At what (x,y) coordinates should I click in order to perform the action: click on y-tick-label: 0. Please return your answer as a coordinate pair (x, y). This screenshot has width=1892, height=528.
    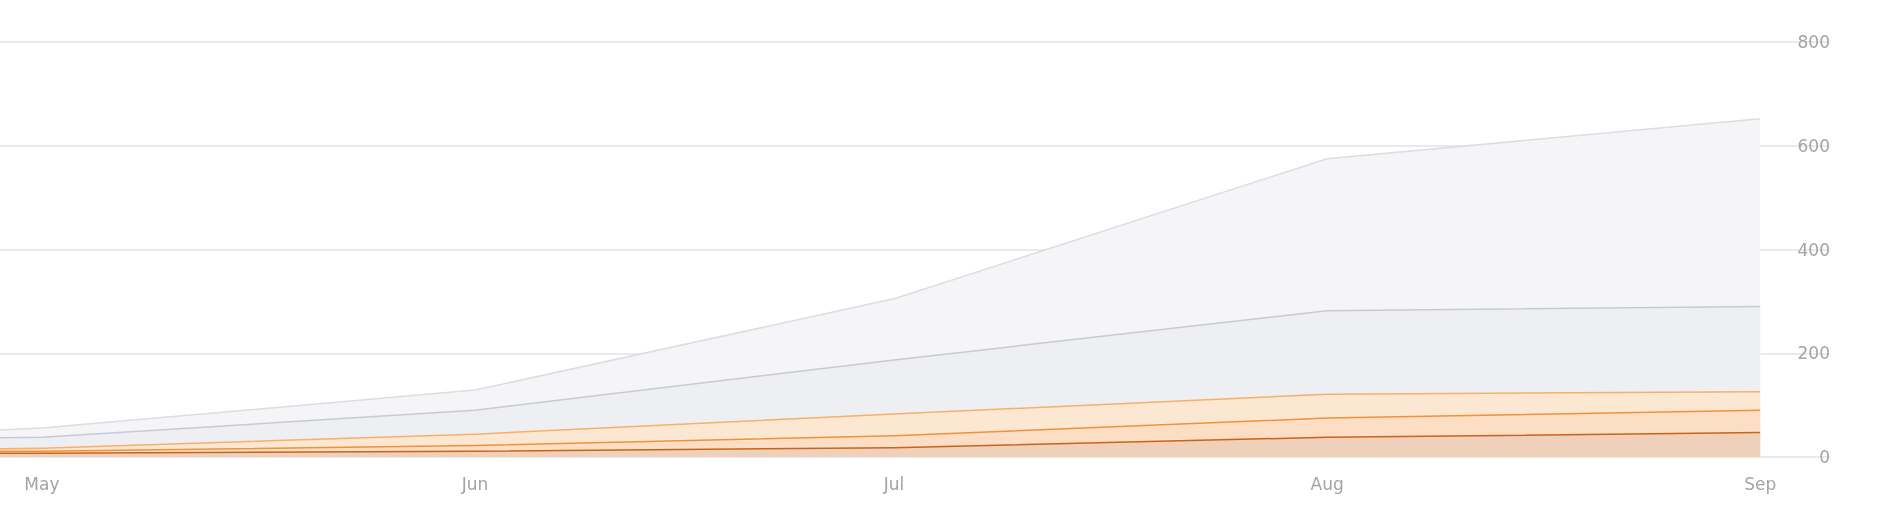
    Looking at the image, I should click on (1824, 457).